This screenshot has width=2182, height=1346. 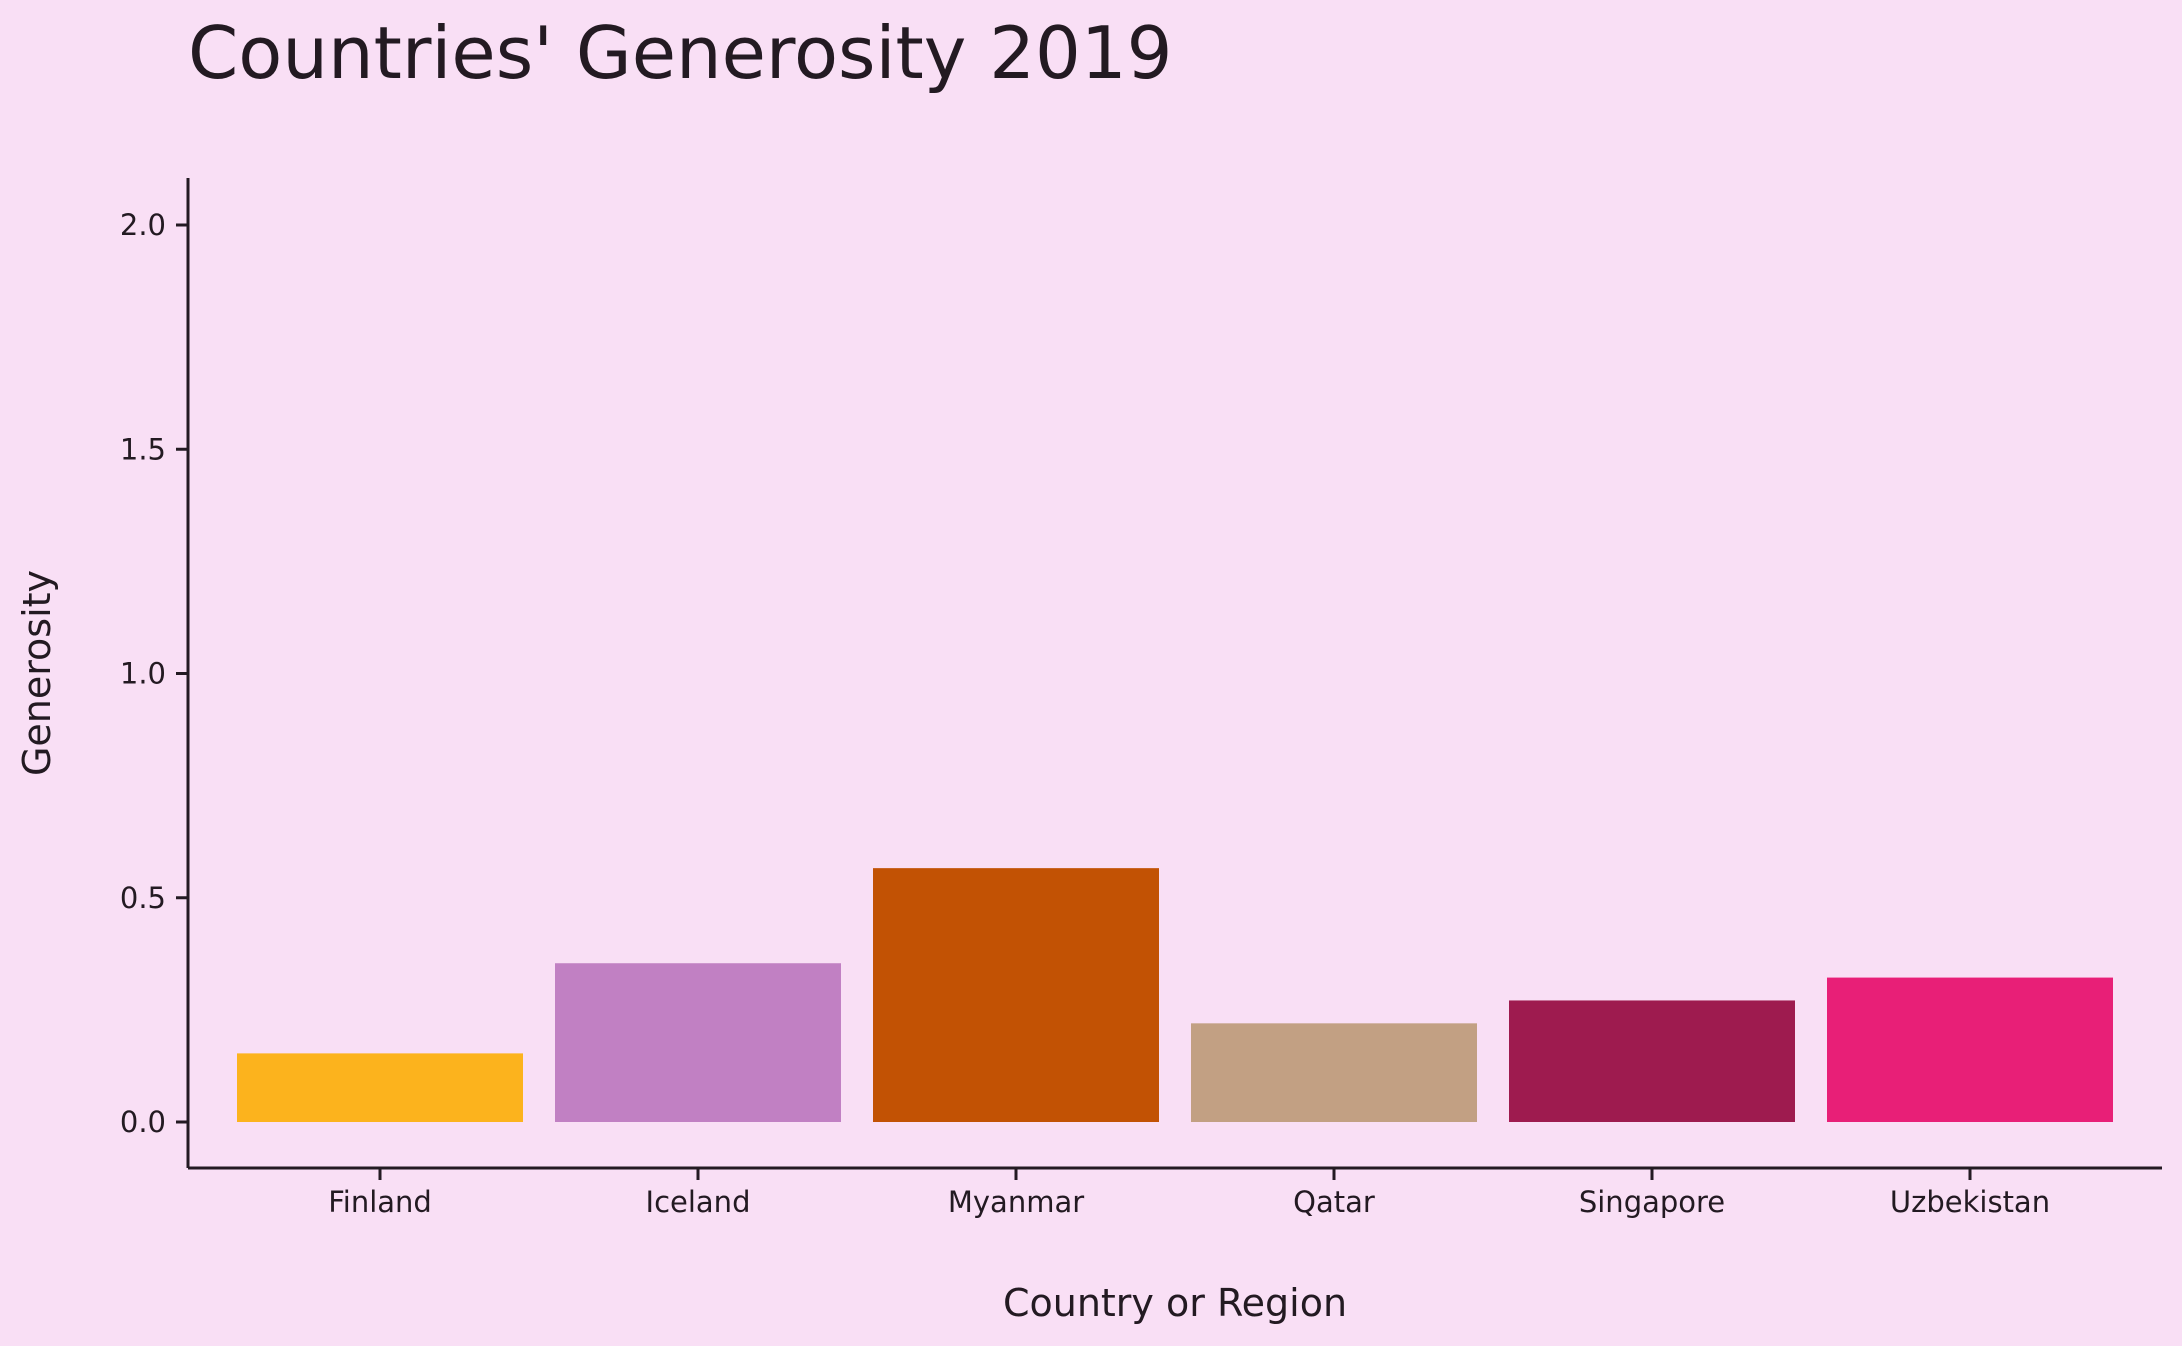 I want to click on bar-iceland, so click(x=698, y=1042).